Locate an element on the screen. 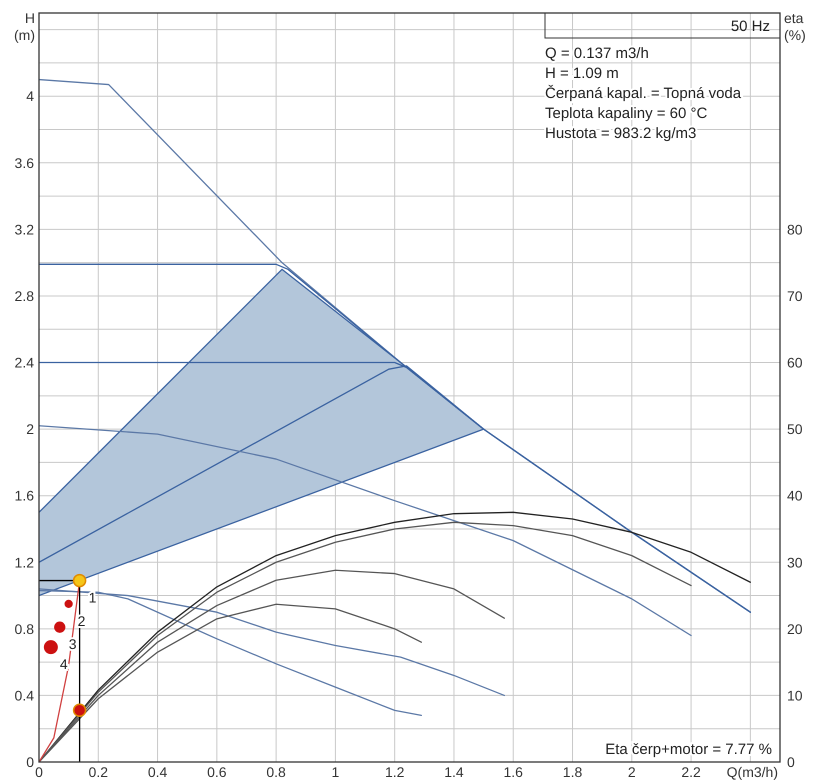 Image resolution: width=813 pixels, height=780 pixels. x-tick-label: 1.4 is located at coordinates (454, 772).